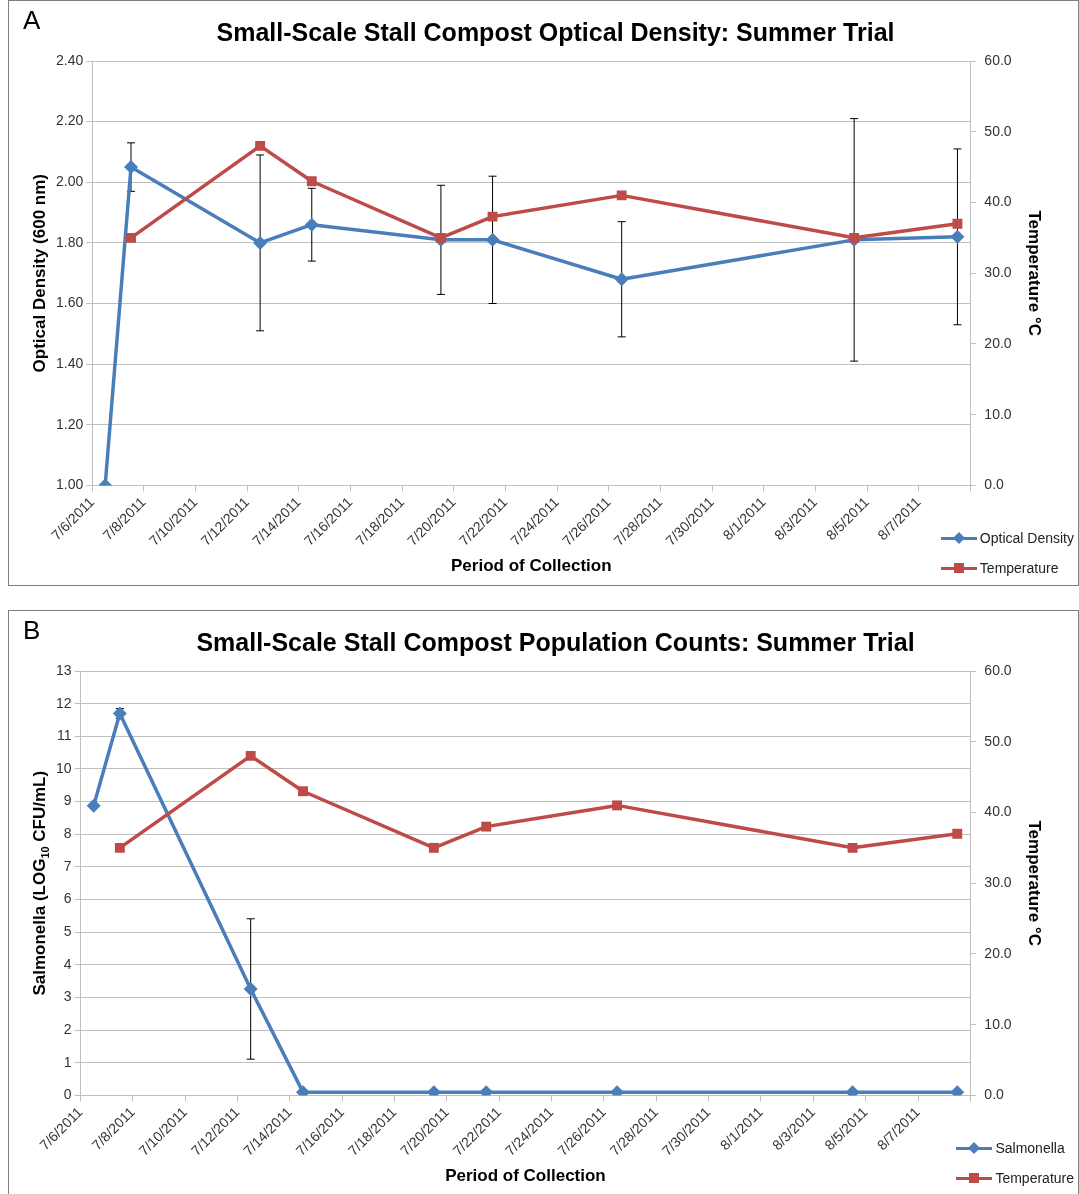 This screenshot has width=1079, height=1194. What do you see at coordinates (555, 31) in the screenshot?
I see `chart-title: Small-Scale Stall Compost Optical Density: Summer Trial` at bounding box center [555, 31].